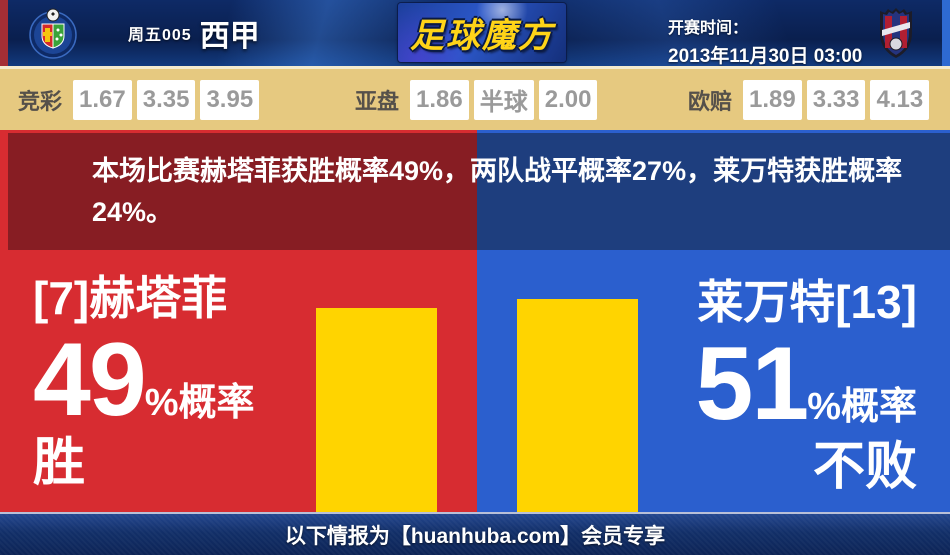 The image size is (950, 555). Describe the element at coordinates (710, 101) in the screenshot. I see `oupei-label: 欧赔` at that location.